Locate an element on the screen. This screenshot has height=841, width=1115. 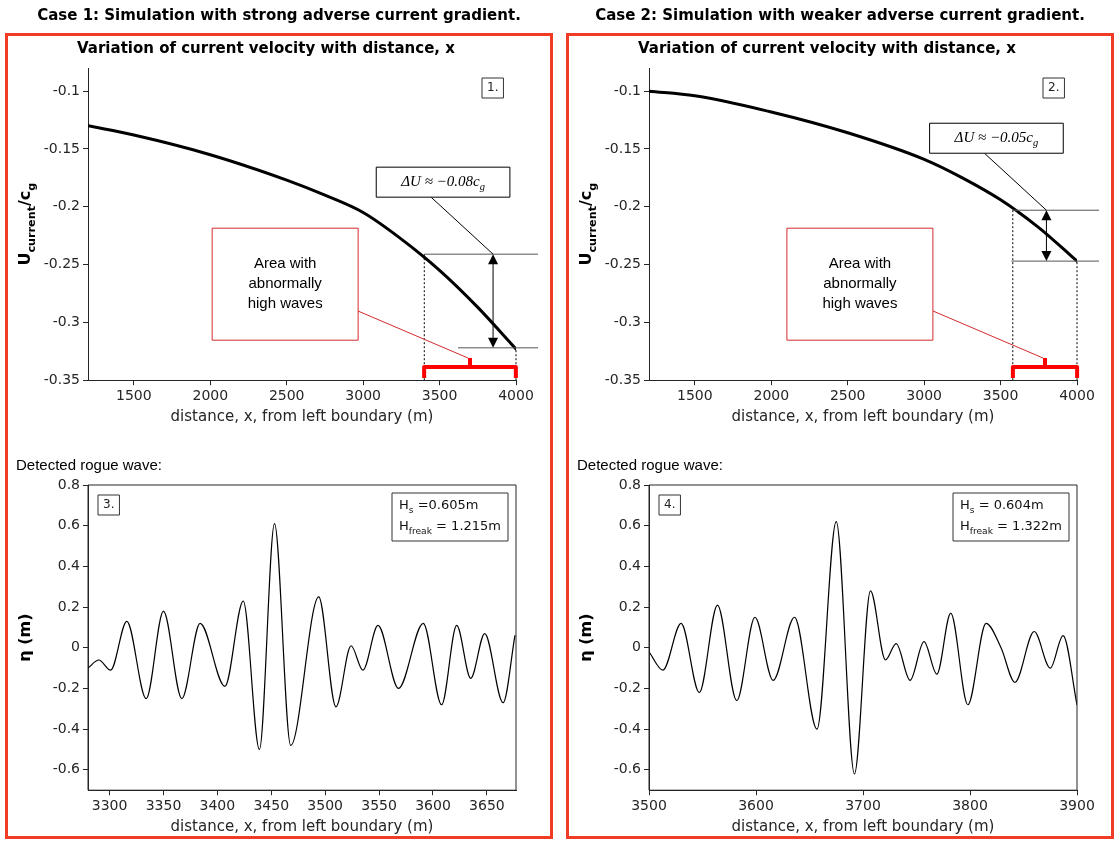
x-tick-label: 3450 is located at coordinates (271, 805).